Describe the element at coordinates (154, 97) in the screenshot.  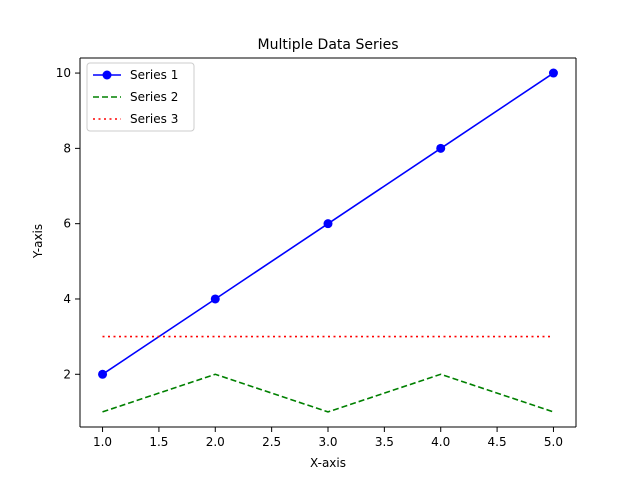
I see `legend-label-series-2: Series 2` at that location.